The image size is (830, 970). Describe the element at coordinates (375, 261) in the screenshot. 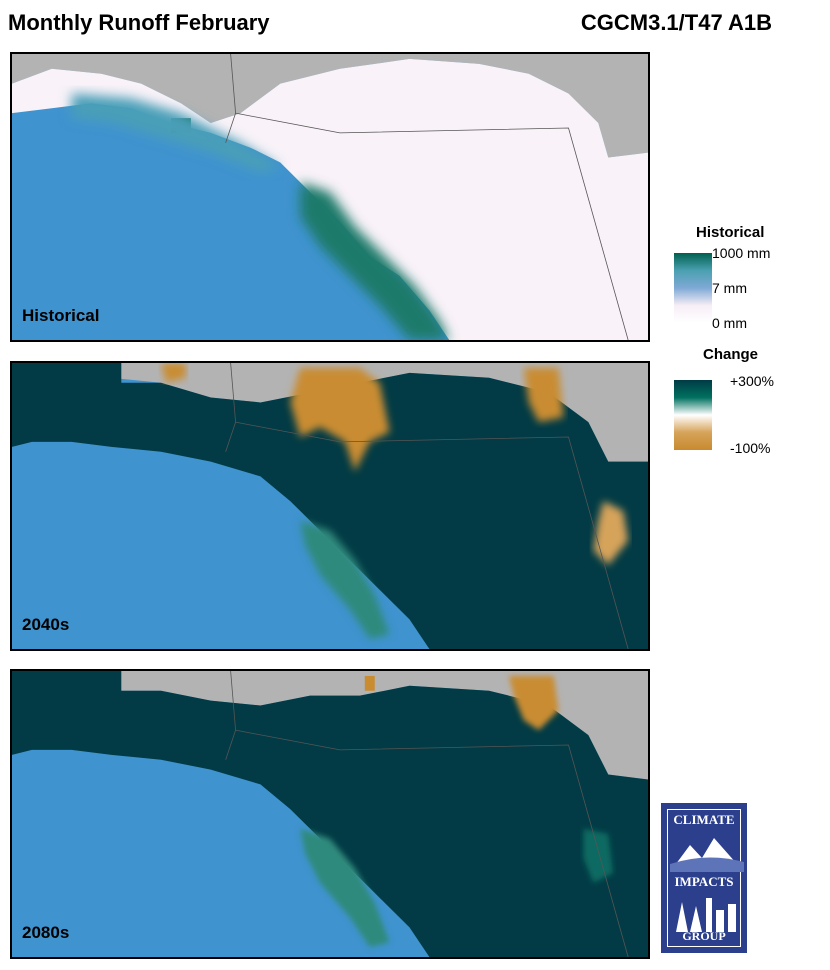

I see `coastal-high-runoff` at that location.